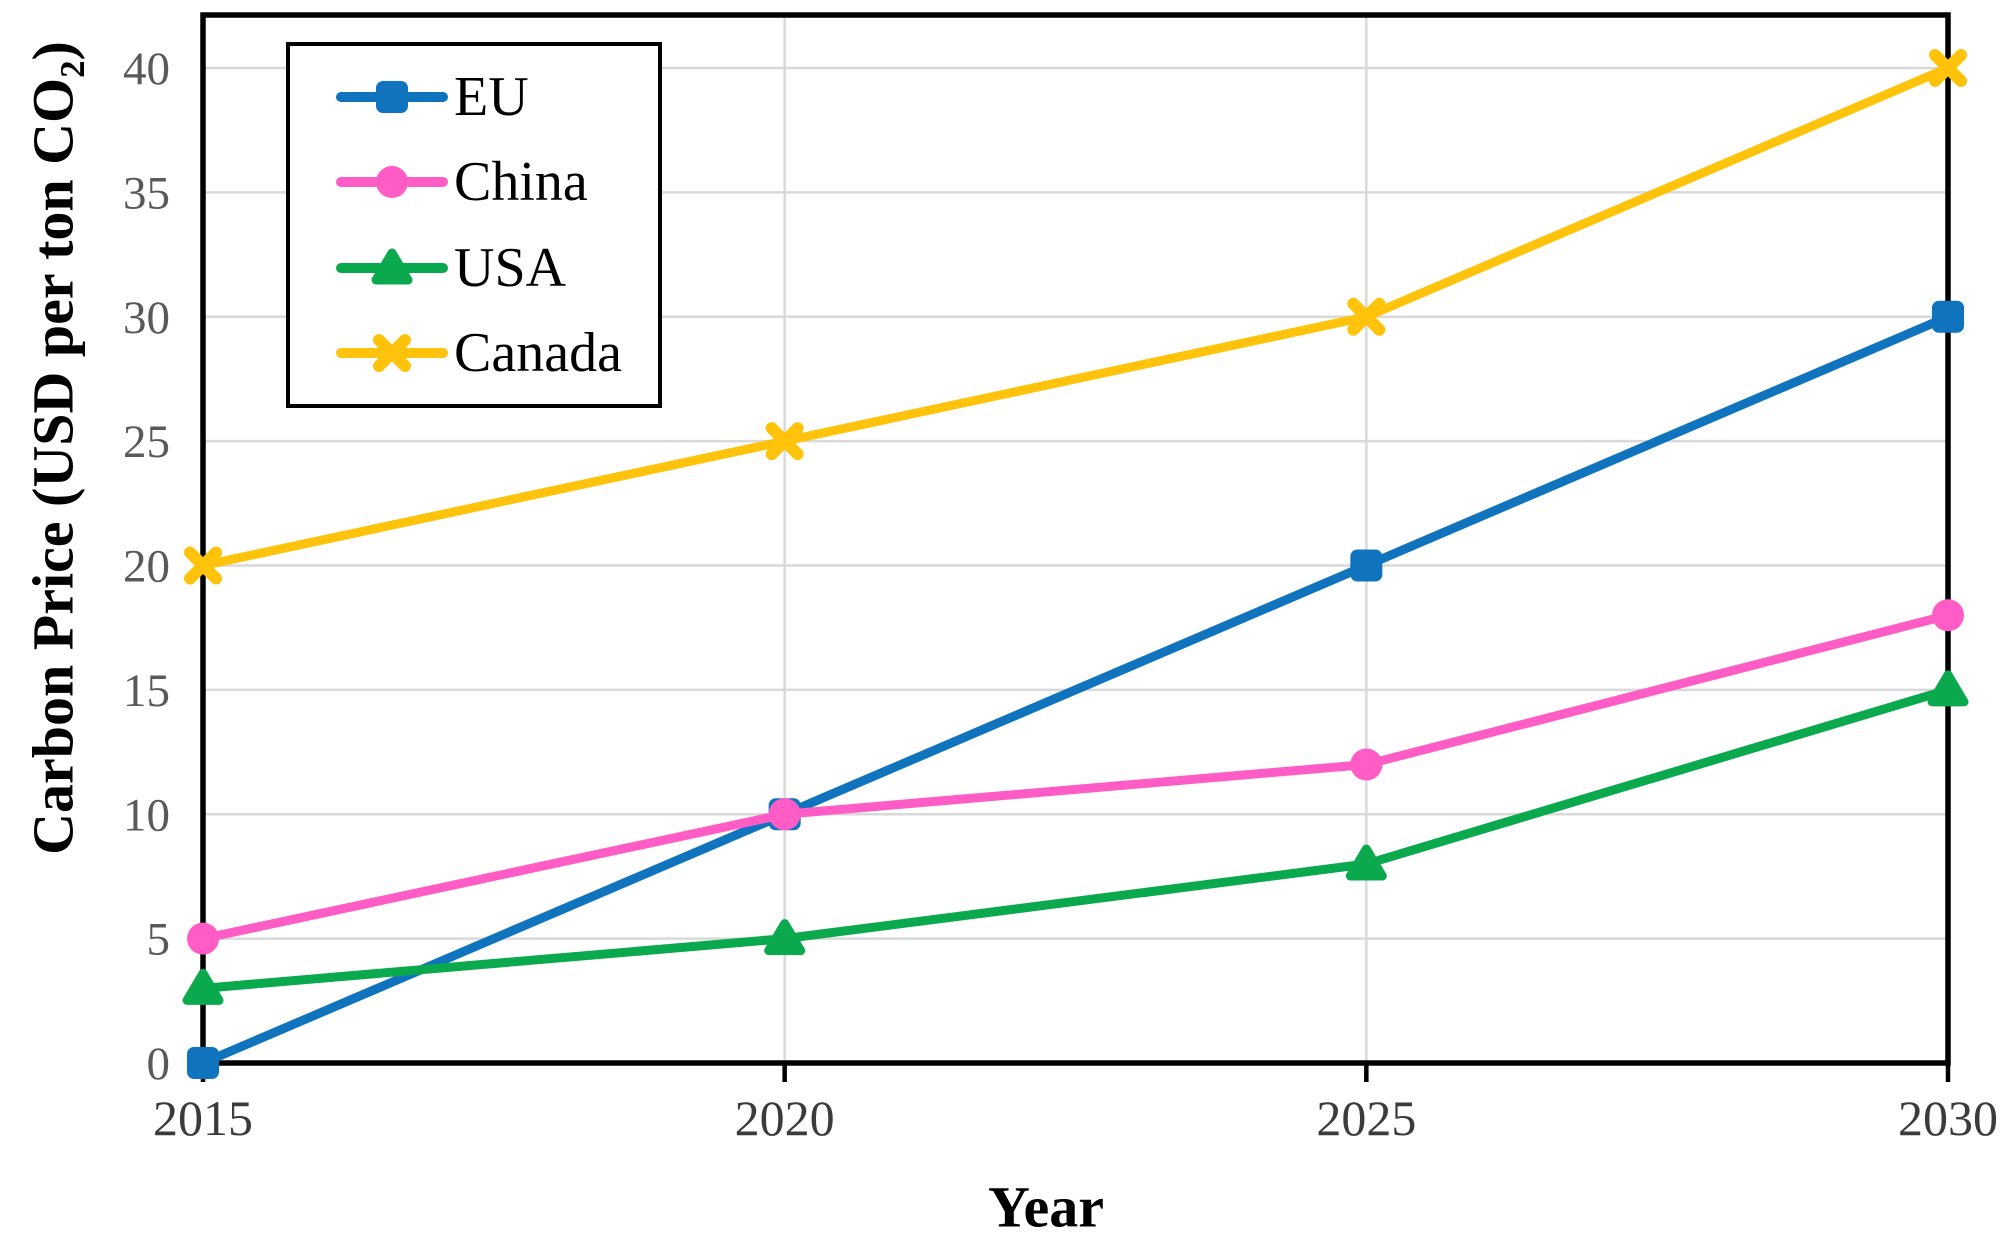 The image size is (2014, 1251). What do you see at coordinates (203, 1063) in the screenshot?
I see `series-marker-eu-2015` at bounding box center [203, 1063].